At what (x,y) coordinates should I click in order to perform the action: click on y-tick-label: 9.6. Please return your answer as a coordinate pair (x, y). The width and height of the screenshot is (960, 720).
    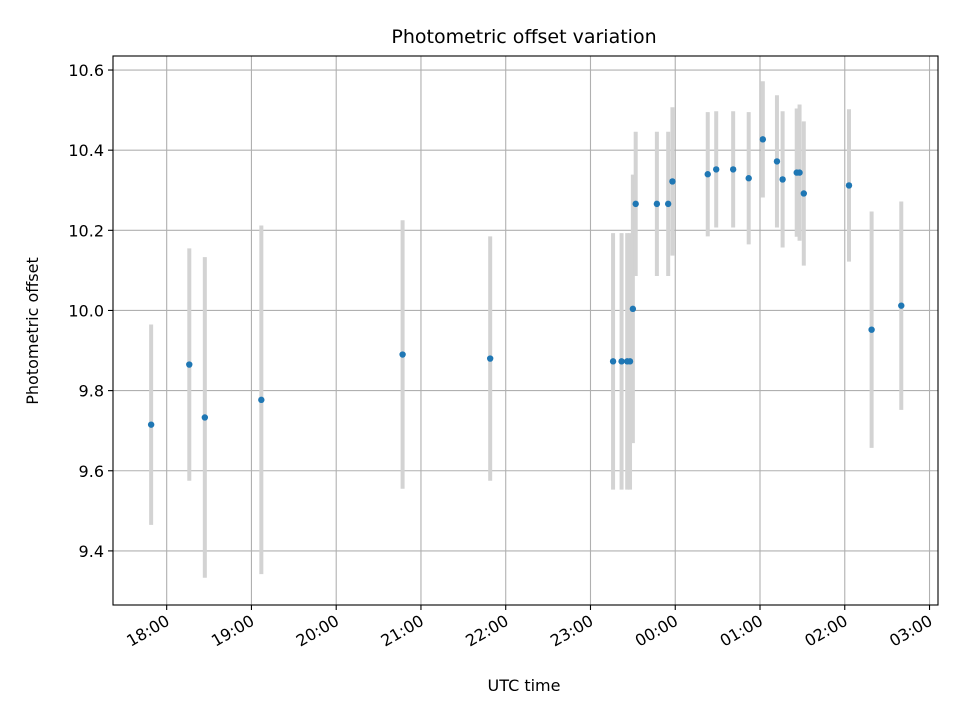
    Looking at the image, I should click on (91, 471).